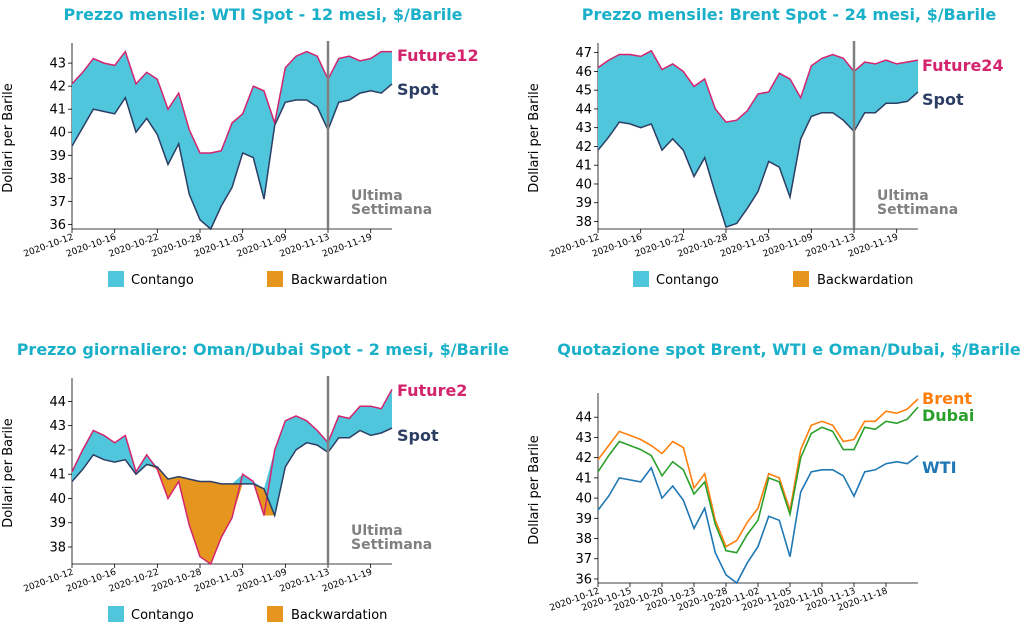 This screenshot has height=634, width=1035. I want to click on series-line-brent, so click(758, 473).